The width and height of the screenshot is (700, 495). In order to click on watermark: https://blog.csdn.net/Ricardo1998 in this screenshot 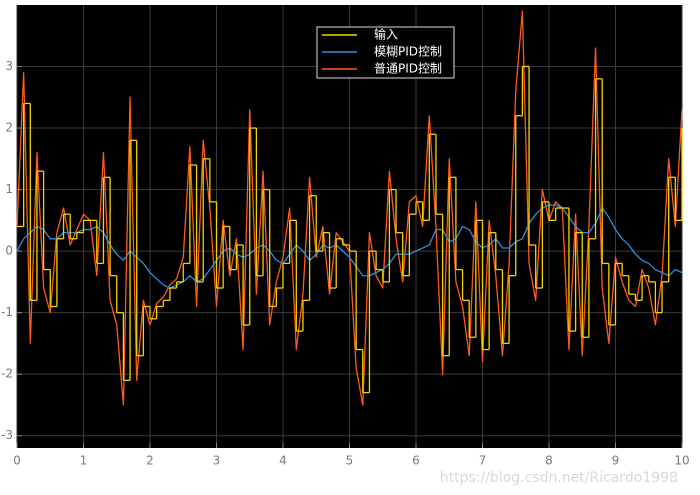, I will do `click(559, 478)`.